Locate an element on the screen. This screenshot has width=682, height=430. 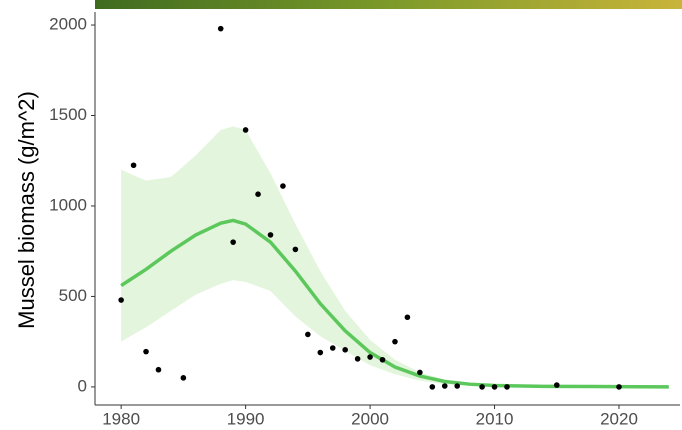
x-tick-label: 2010 is located at coordinates (495, 418).